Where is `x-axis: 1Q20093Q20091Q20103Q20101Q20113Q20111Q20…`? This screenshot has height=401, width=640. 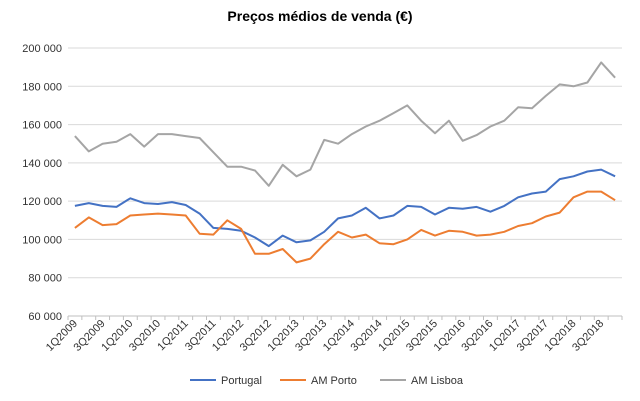 x-axis: 1Q20093Q20091Q20103Q20101Q20113Q20111Q20… is located at coordinates (333, 334).